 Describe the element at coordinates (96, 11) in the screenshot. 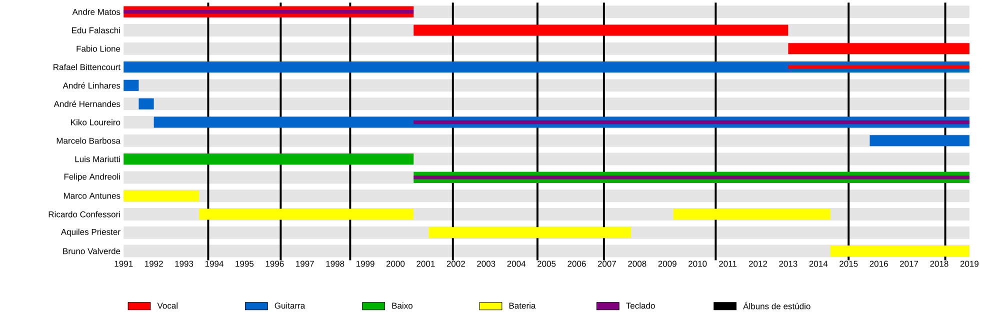

I see `y-tick-label: Andre Matos` at that location.